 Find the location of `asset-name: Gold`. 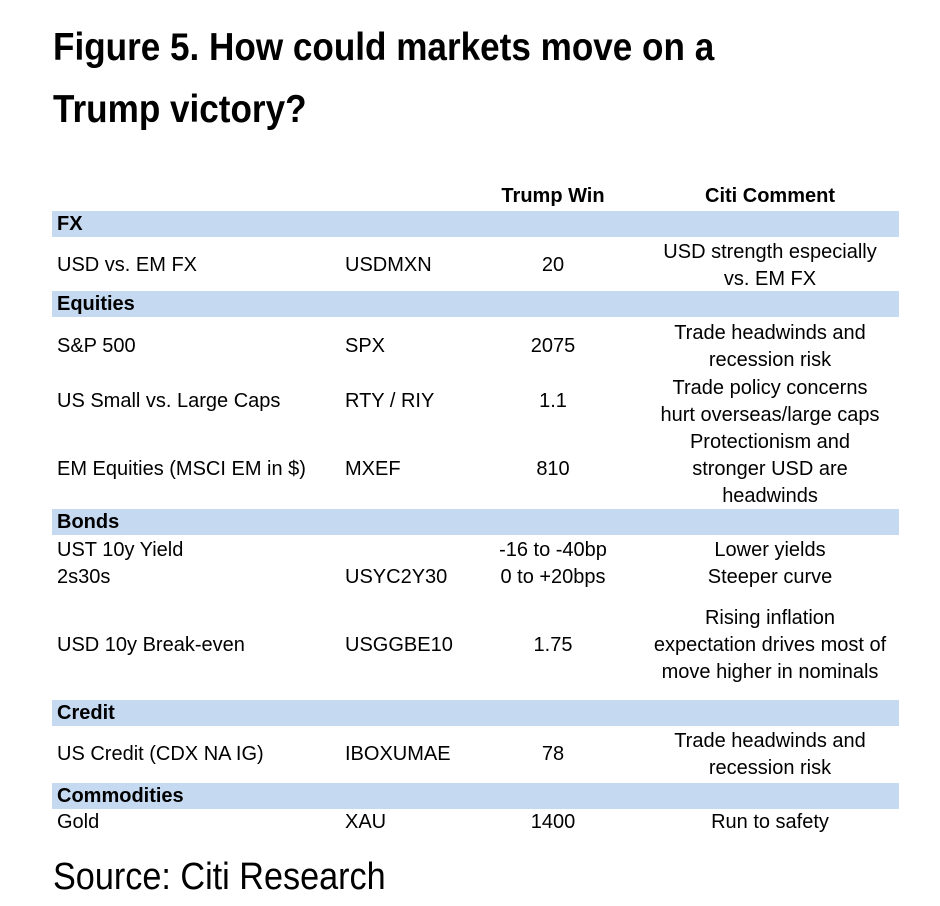

asset-name: Gold is located at coordinates (78, 822).